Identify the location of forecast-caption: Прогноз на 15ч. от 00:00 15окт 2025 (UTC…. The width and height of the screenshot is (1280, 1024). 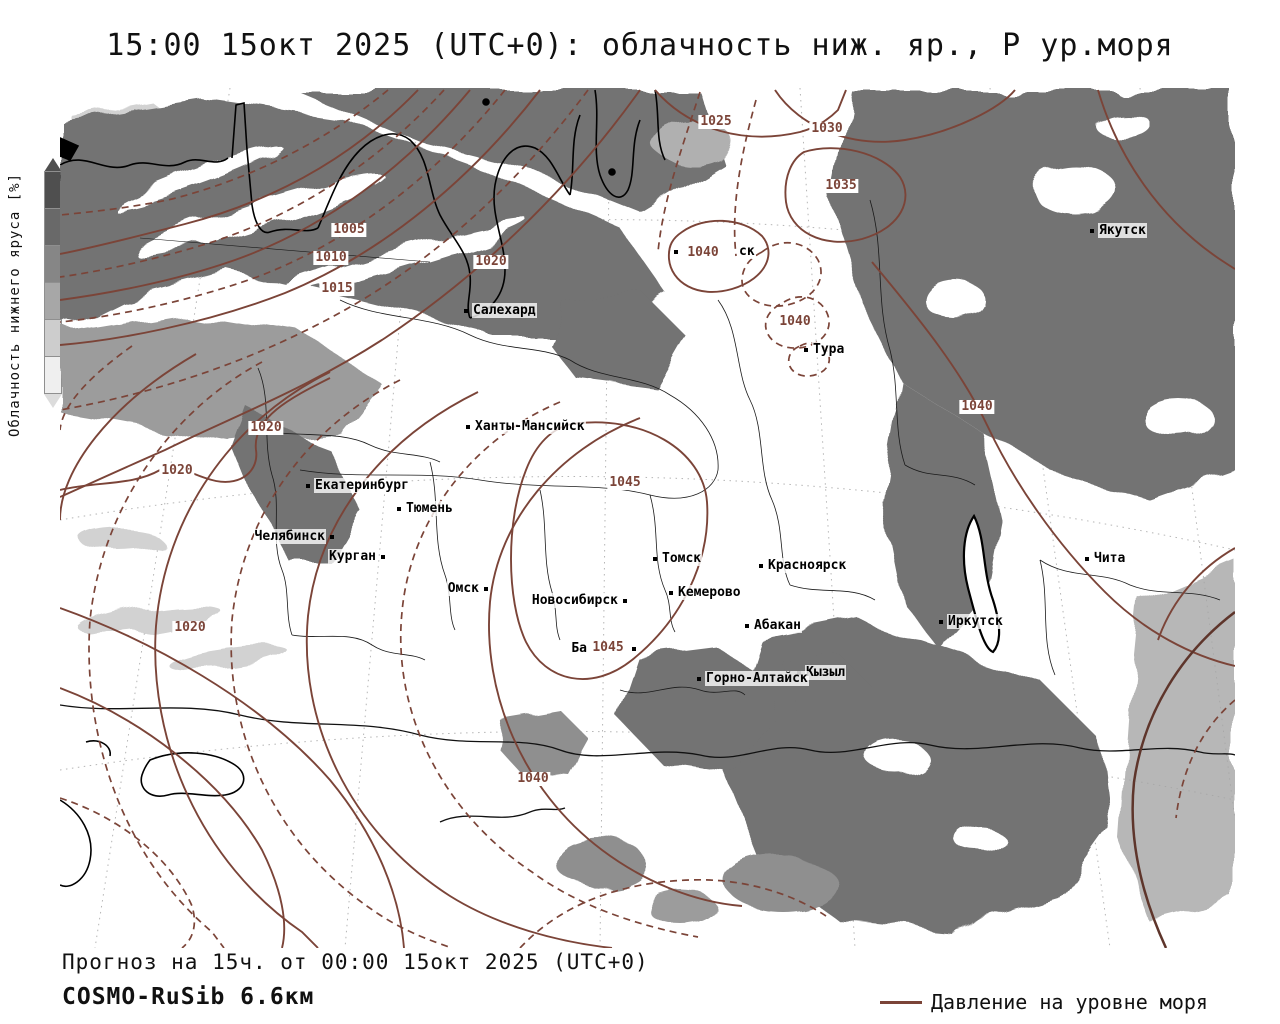
(355, 962).